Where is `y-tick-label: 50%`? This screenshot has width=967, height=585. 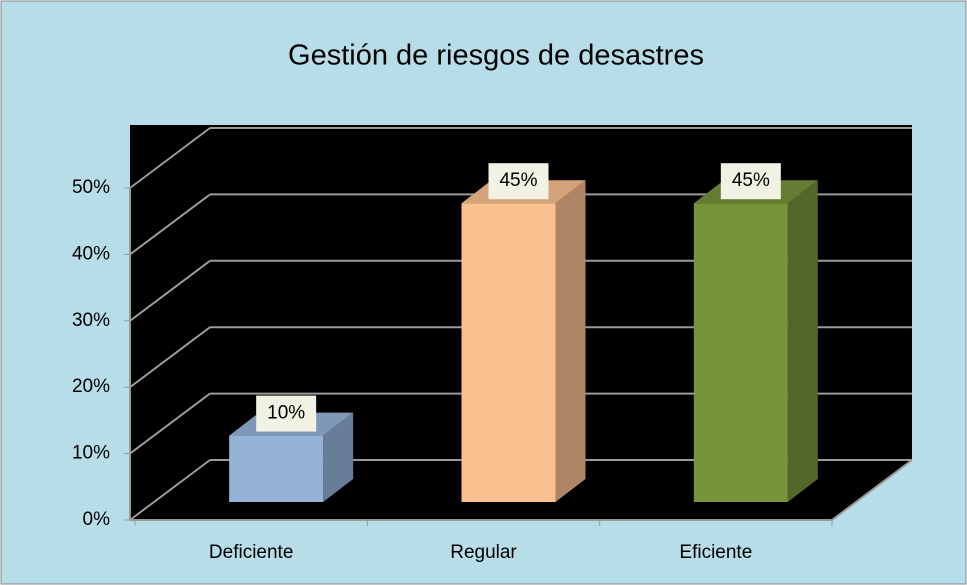 y-tick-label: 50% is located at coordinates (91, 187).